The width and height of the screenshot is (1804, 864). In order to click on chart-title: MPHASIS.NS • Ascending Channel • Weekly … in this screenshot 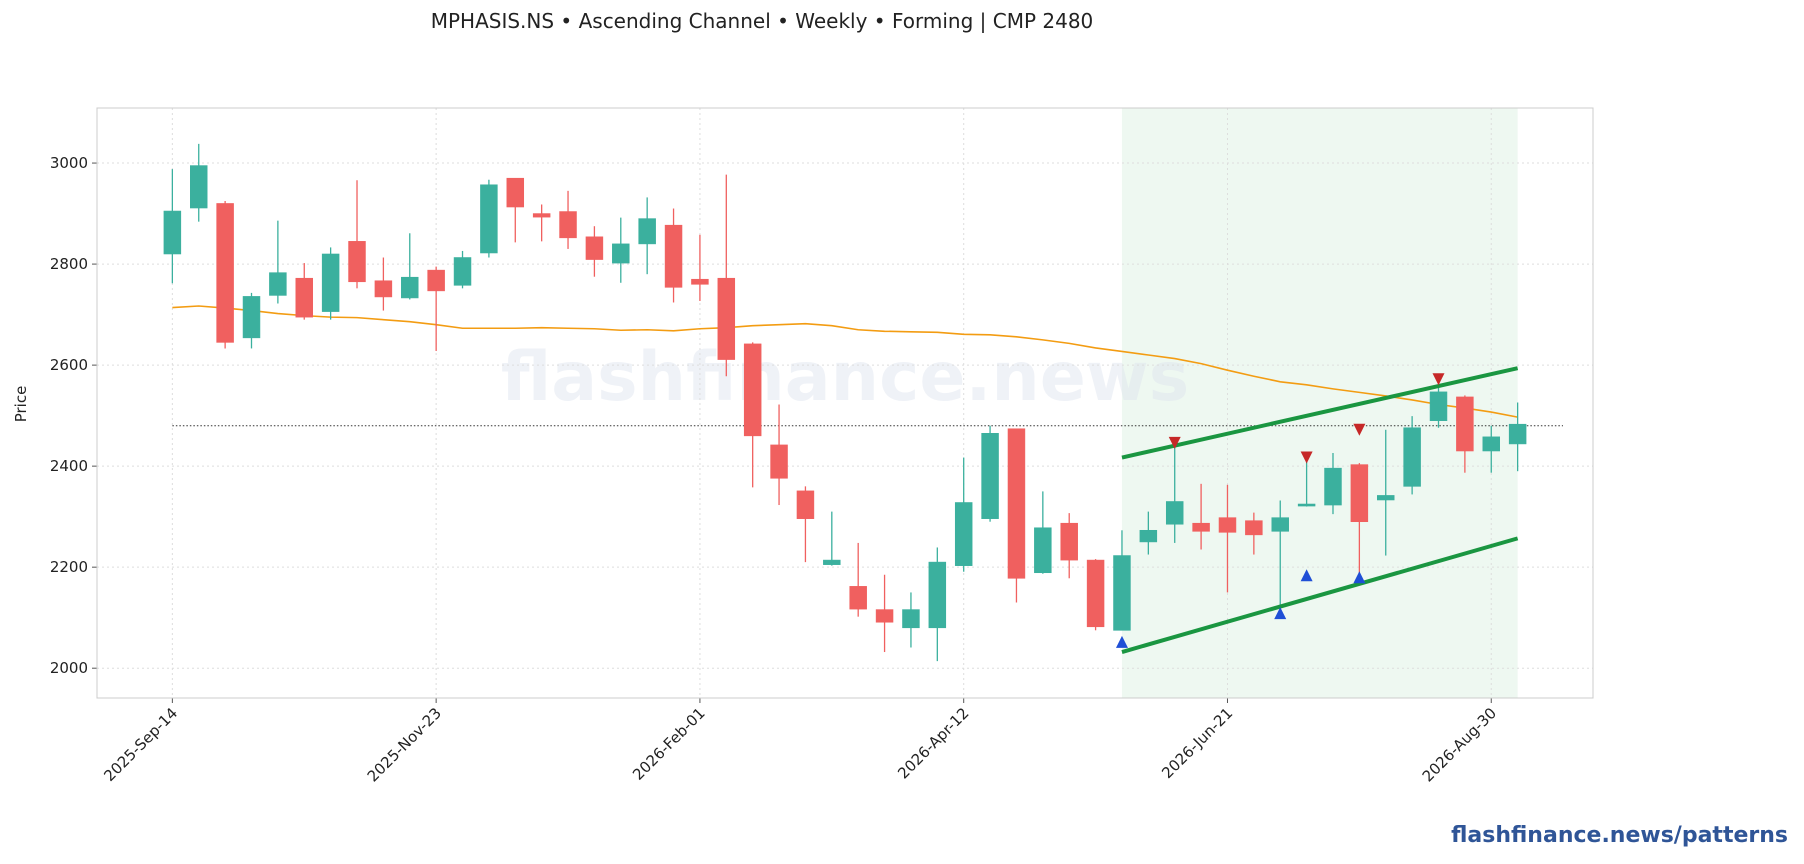, I will do `click(762, 21)`.